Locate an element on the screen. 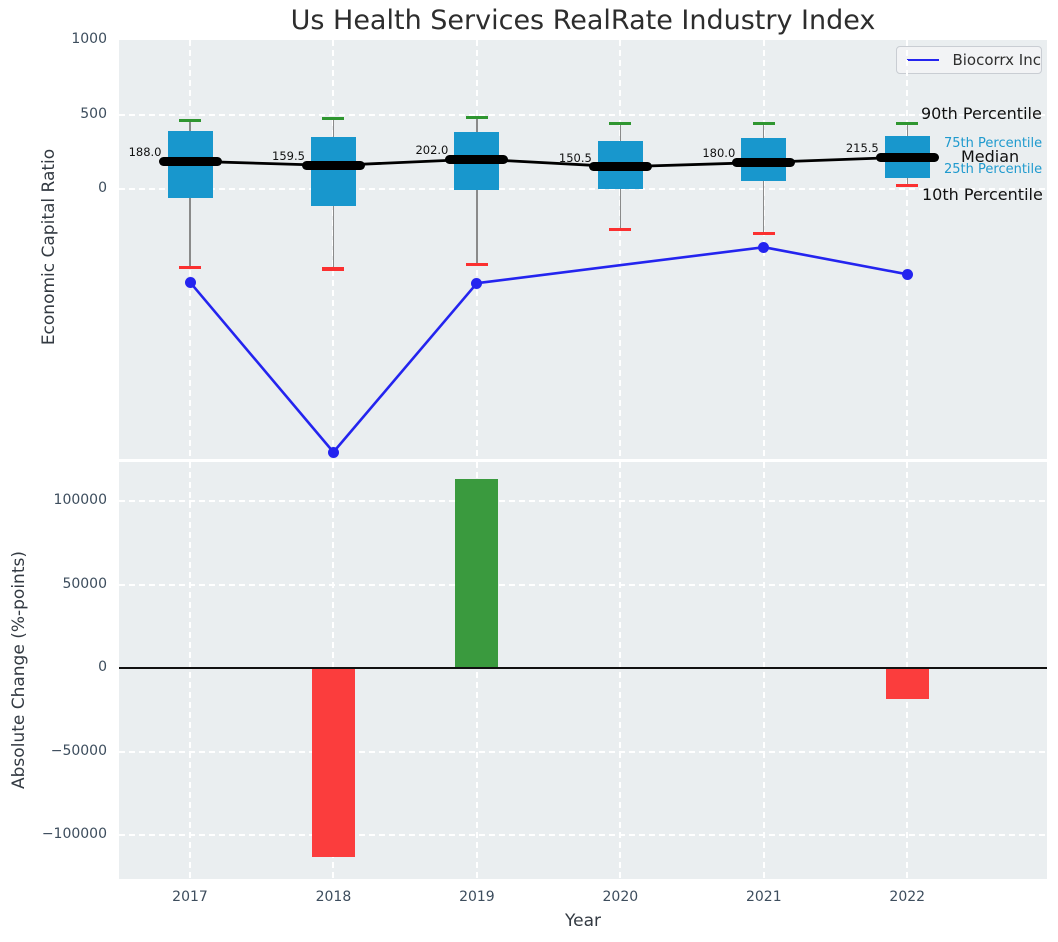  legend: Biocorrx Inc is located at coordinates (969, 60).